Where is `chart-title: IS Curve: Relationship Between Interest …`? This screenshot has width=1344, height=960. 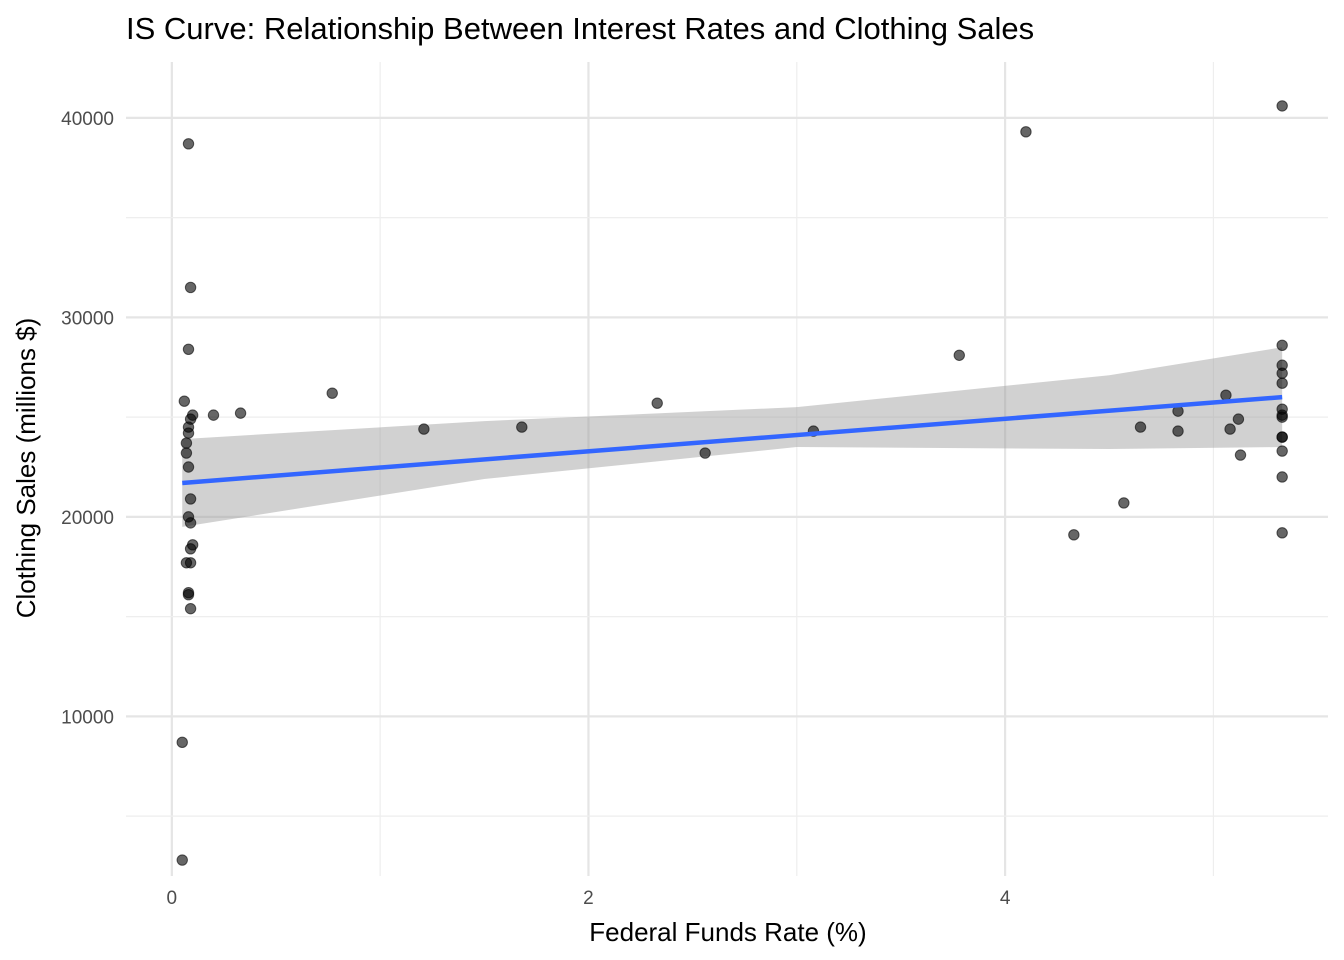 chart-title: IS Curve: Relationship Between Interest … is located at coordinates (580, 28).